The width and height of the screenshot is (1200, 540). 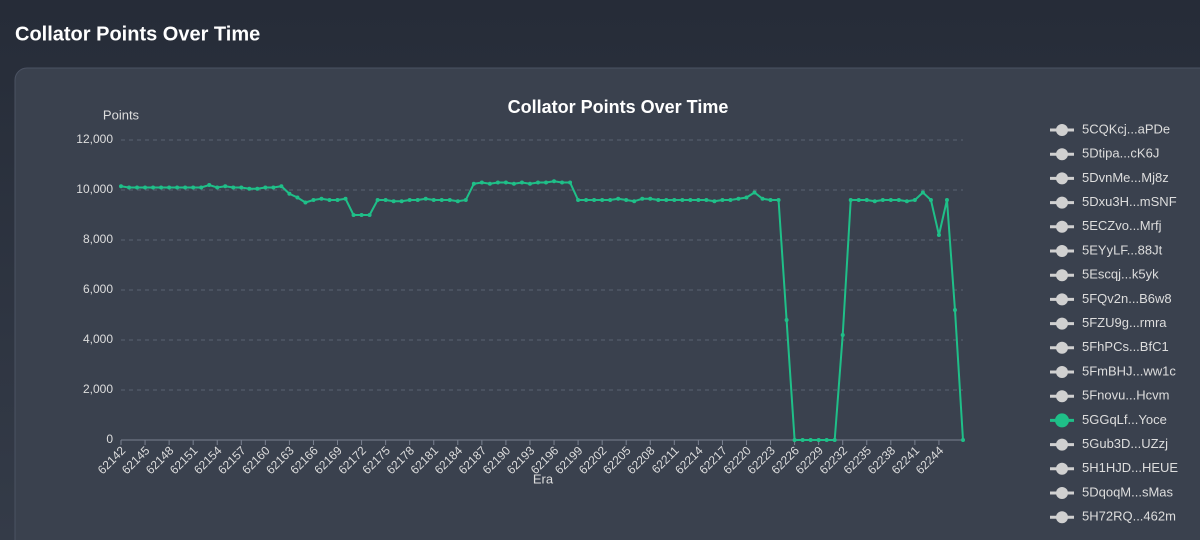 I want to click on legend-label: 5ECZvo...Mrfj, so click(x=1122, y=225).